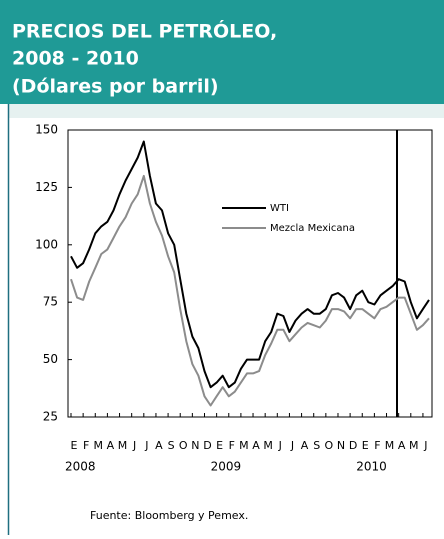 The image size is (444, 539). Describe the element at coordinates (115, 87) in the screenshot. I see `header-line: (Dólares por barril)` at that location.